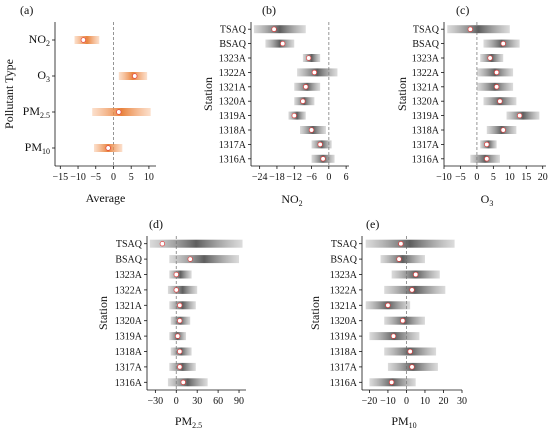 The image size is (550, 432). I want to click on panel-d-y-label: Station, so click(103, 313).